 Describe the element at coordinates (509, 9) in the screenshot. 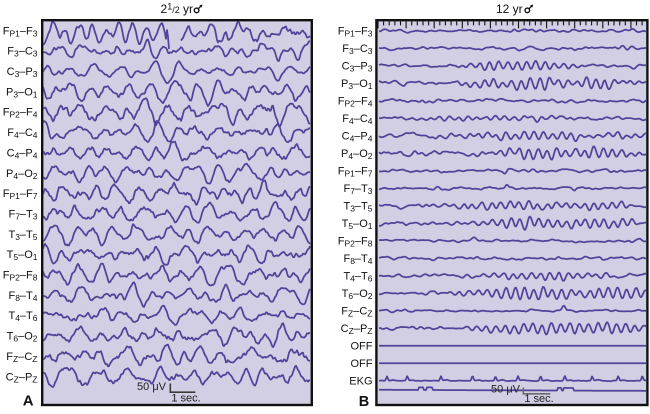

I see `svg-text: 12 yr` at that location.